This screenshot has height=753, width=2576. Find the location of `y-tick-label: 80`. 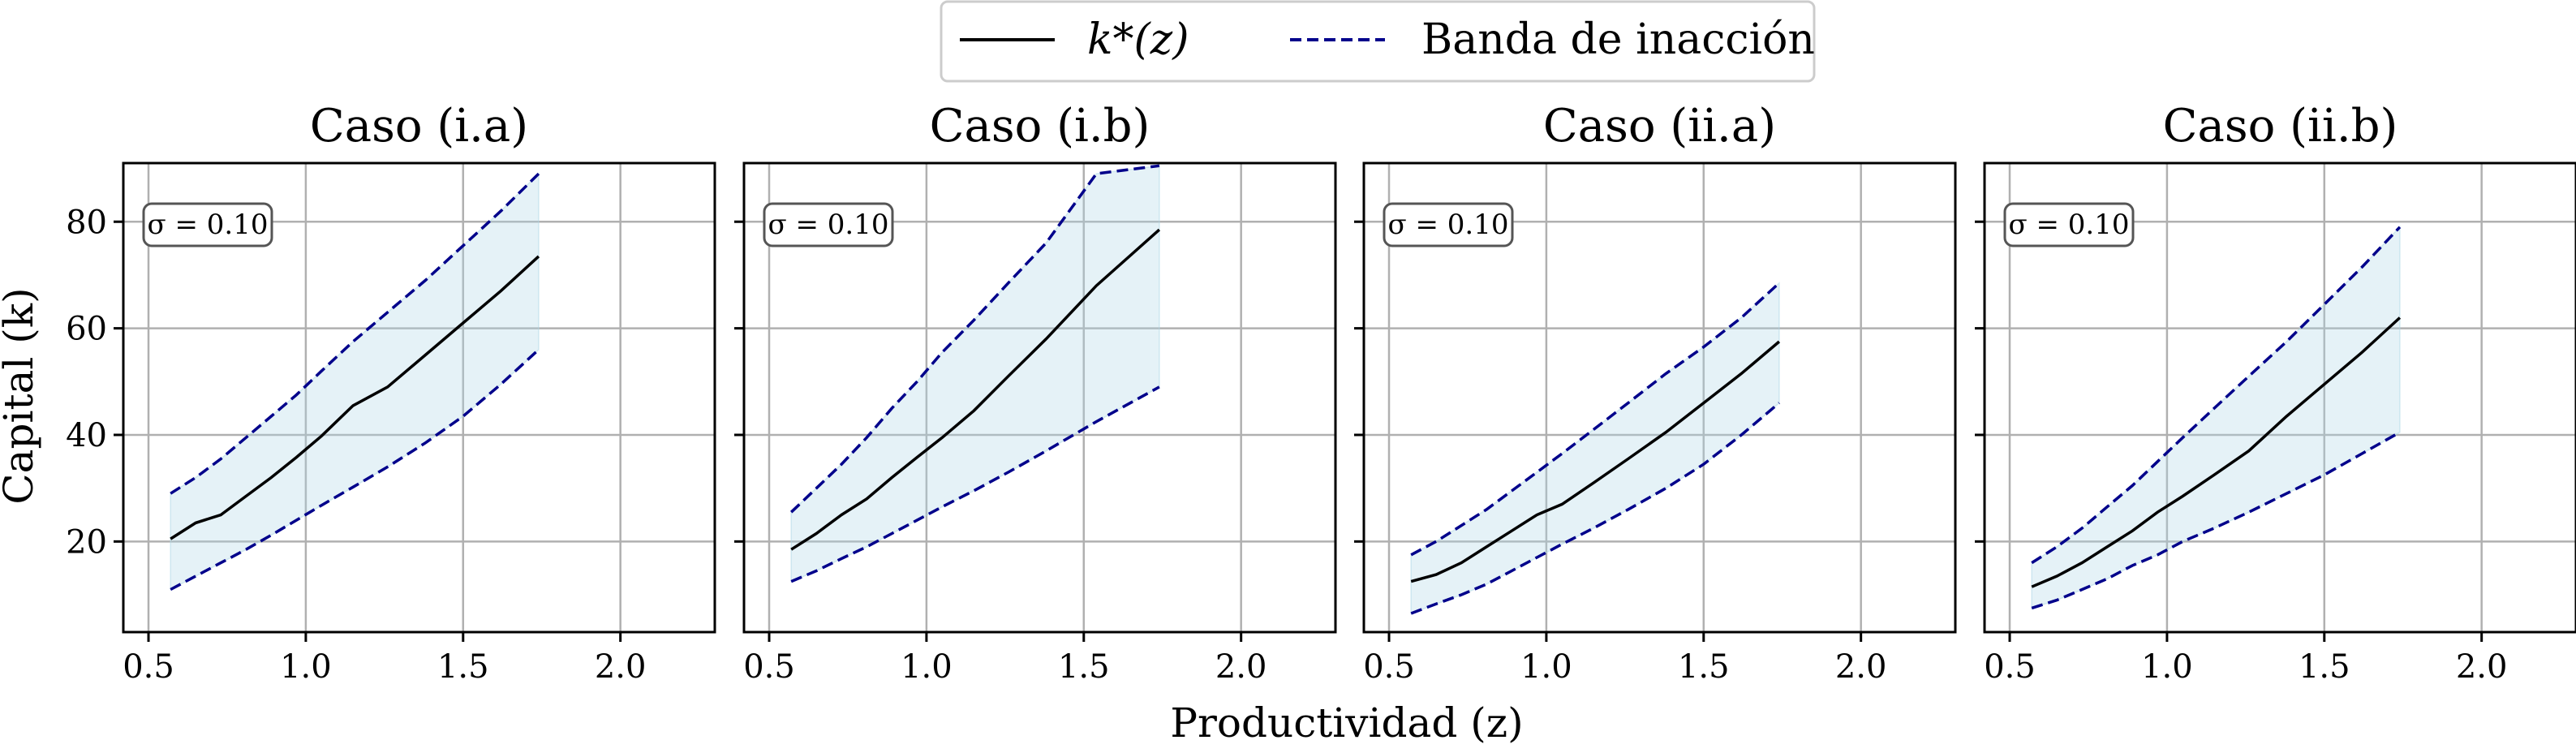

y-tick-label: 80 is located at coordinates (86, 222).